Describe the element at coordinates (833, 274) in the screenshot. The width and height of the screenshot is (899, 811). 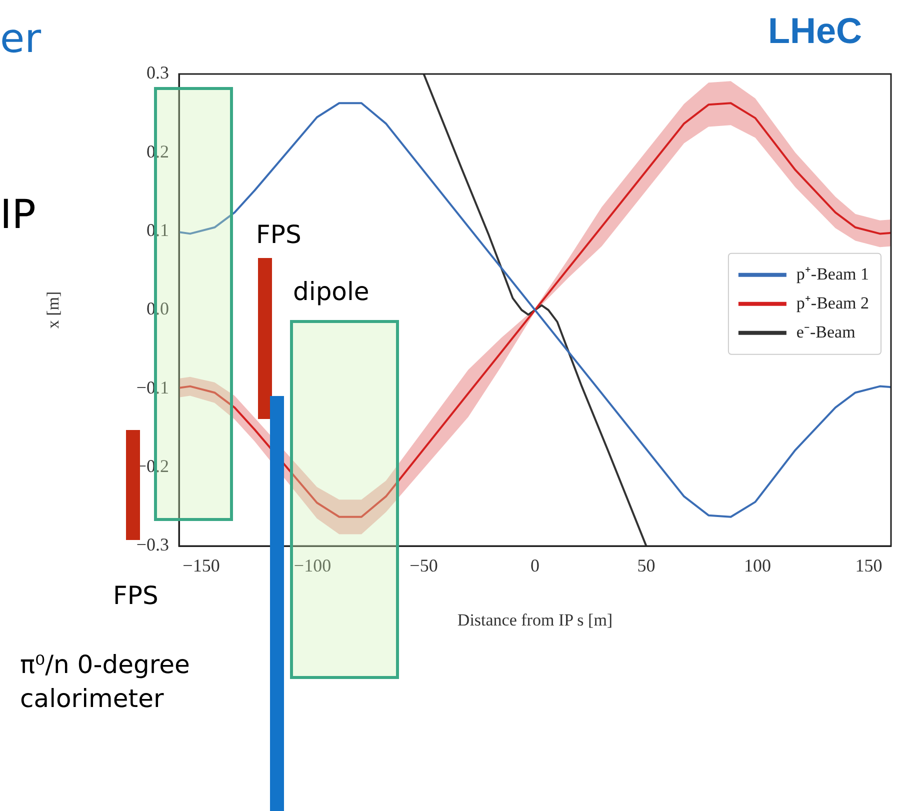
I see `legend-label: p⁺-Beam 1` at that location.